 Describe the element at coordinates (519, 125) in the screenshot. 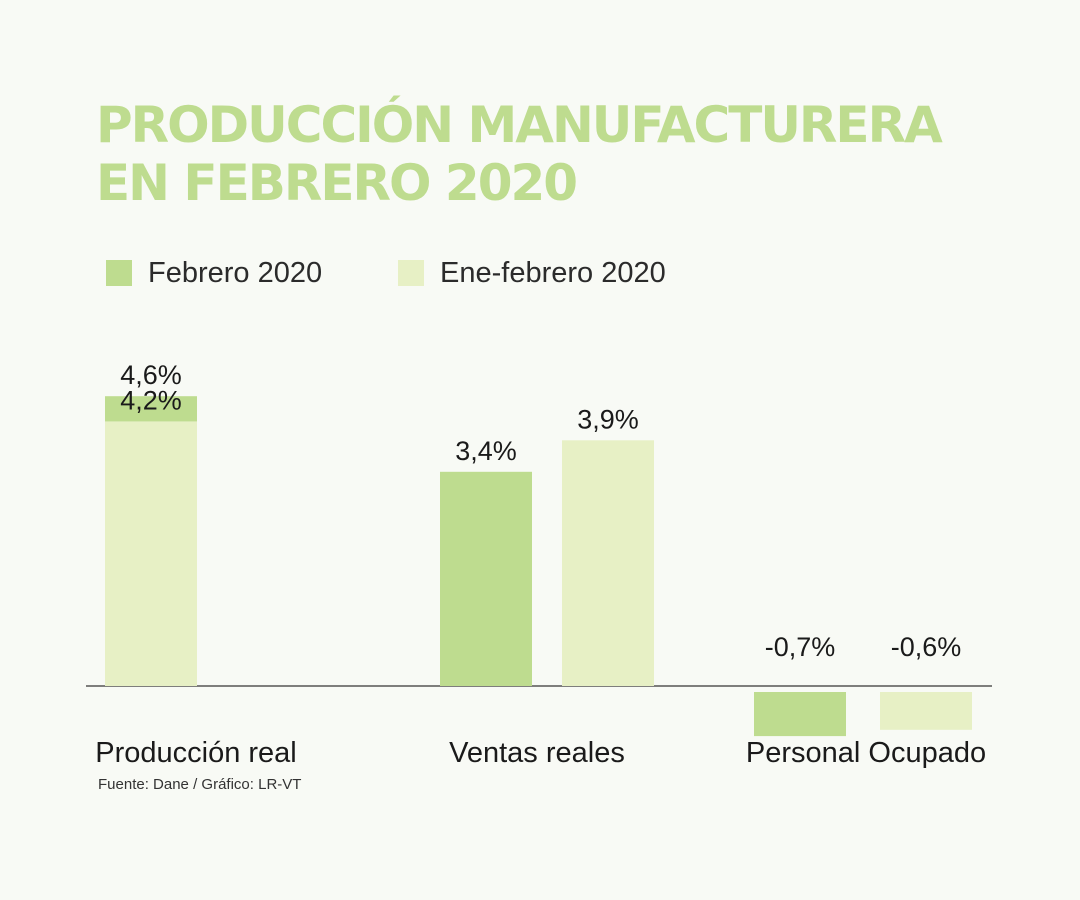

I see `chart-title-line-1: PRODUCCIÓN MANUFACTURERA` at that location.